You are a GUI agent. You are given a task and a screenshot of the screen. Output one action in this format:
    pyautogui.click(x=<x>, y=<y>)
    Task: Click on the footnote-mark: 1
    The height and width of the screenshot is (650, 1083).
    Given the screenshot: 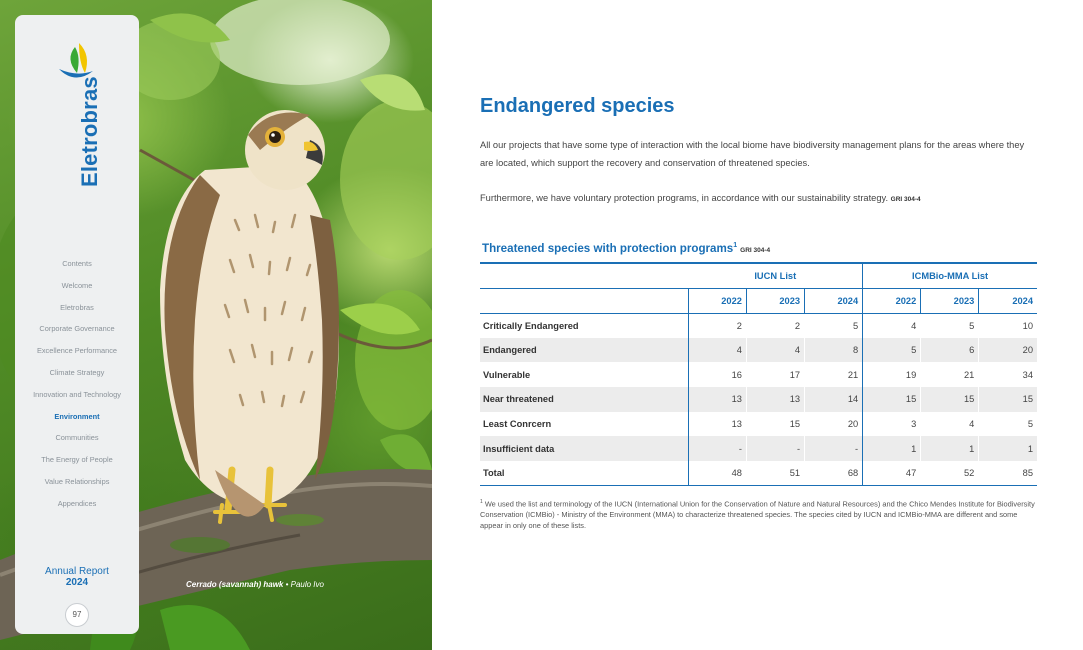 What is the action you would take?
    pyautogui.click(x=481, y=502)
    